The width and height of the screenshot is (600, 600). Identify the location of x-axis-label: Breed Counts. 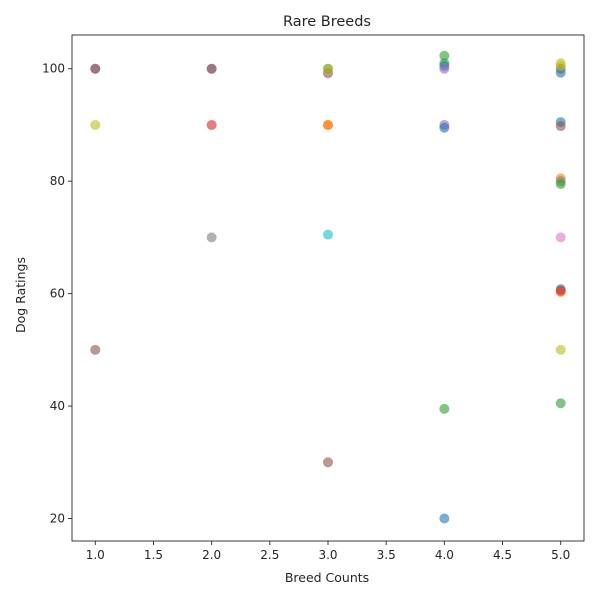
(327, 577).